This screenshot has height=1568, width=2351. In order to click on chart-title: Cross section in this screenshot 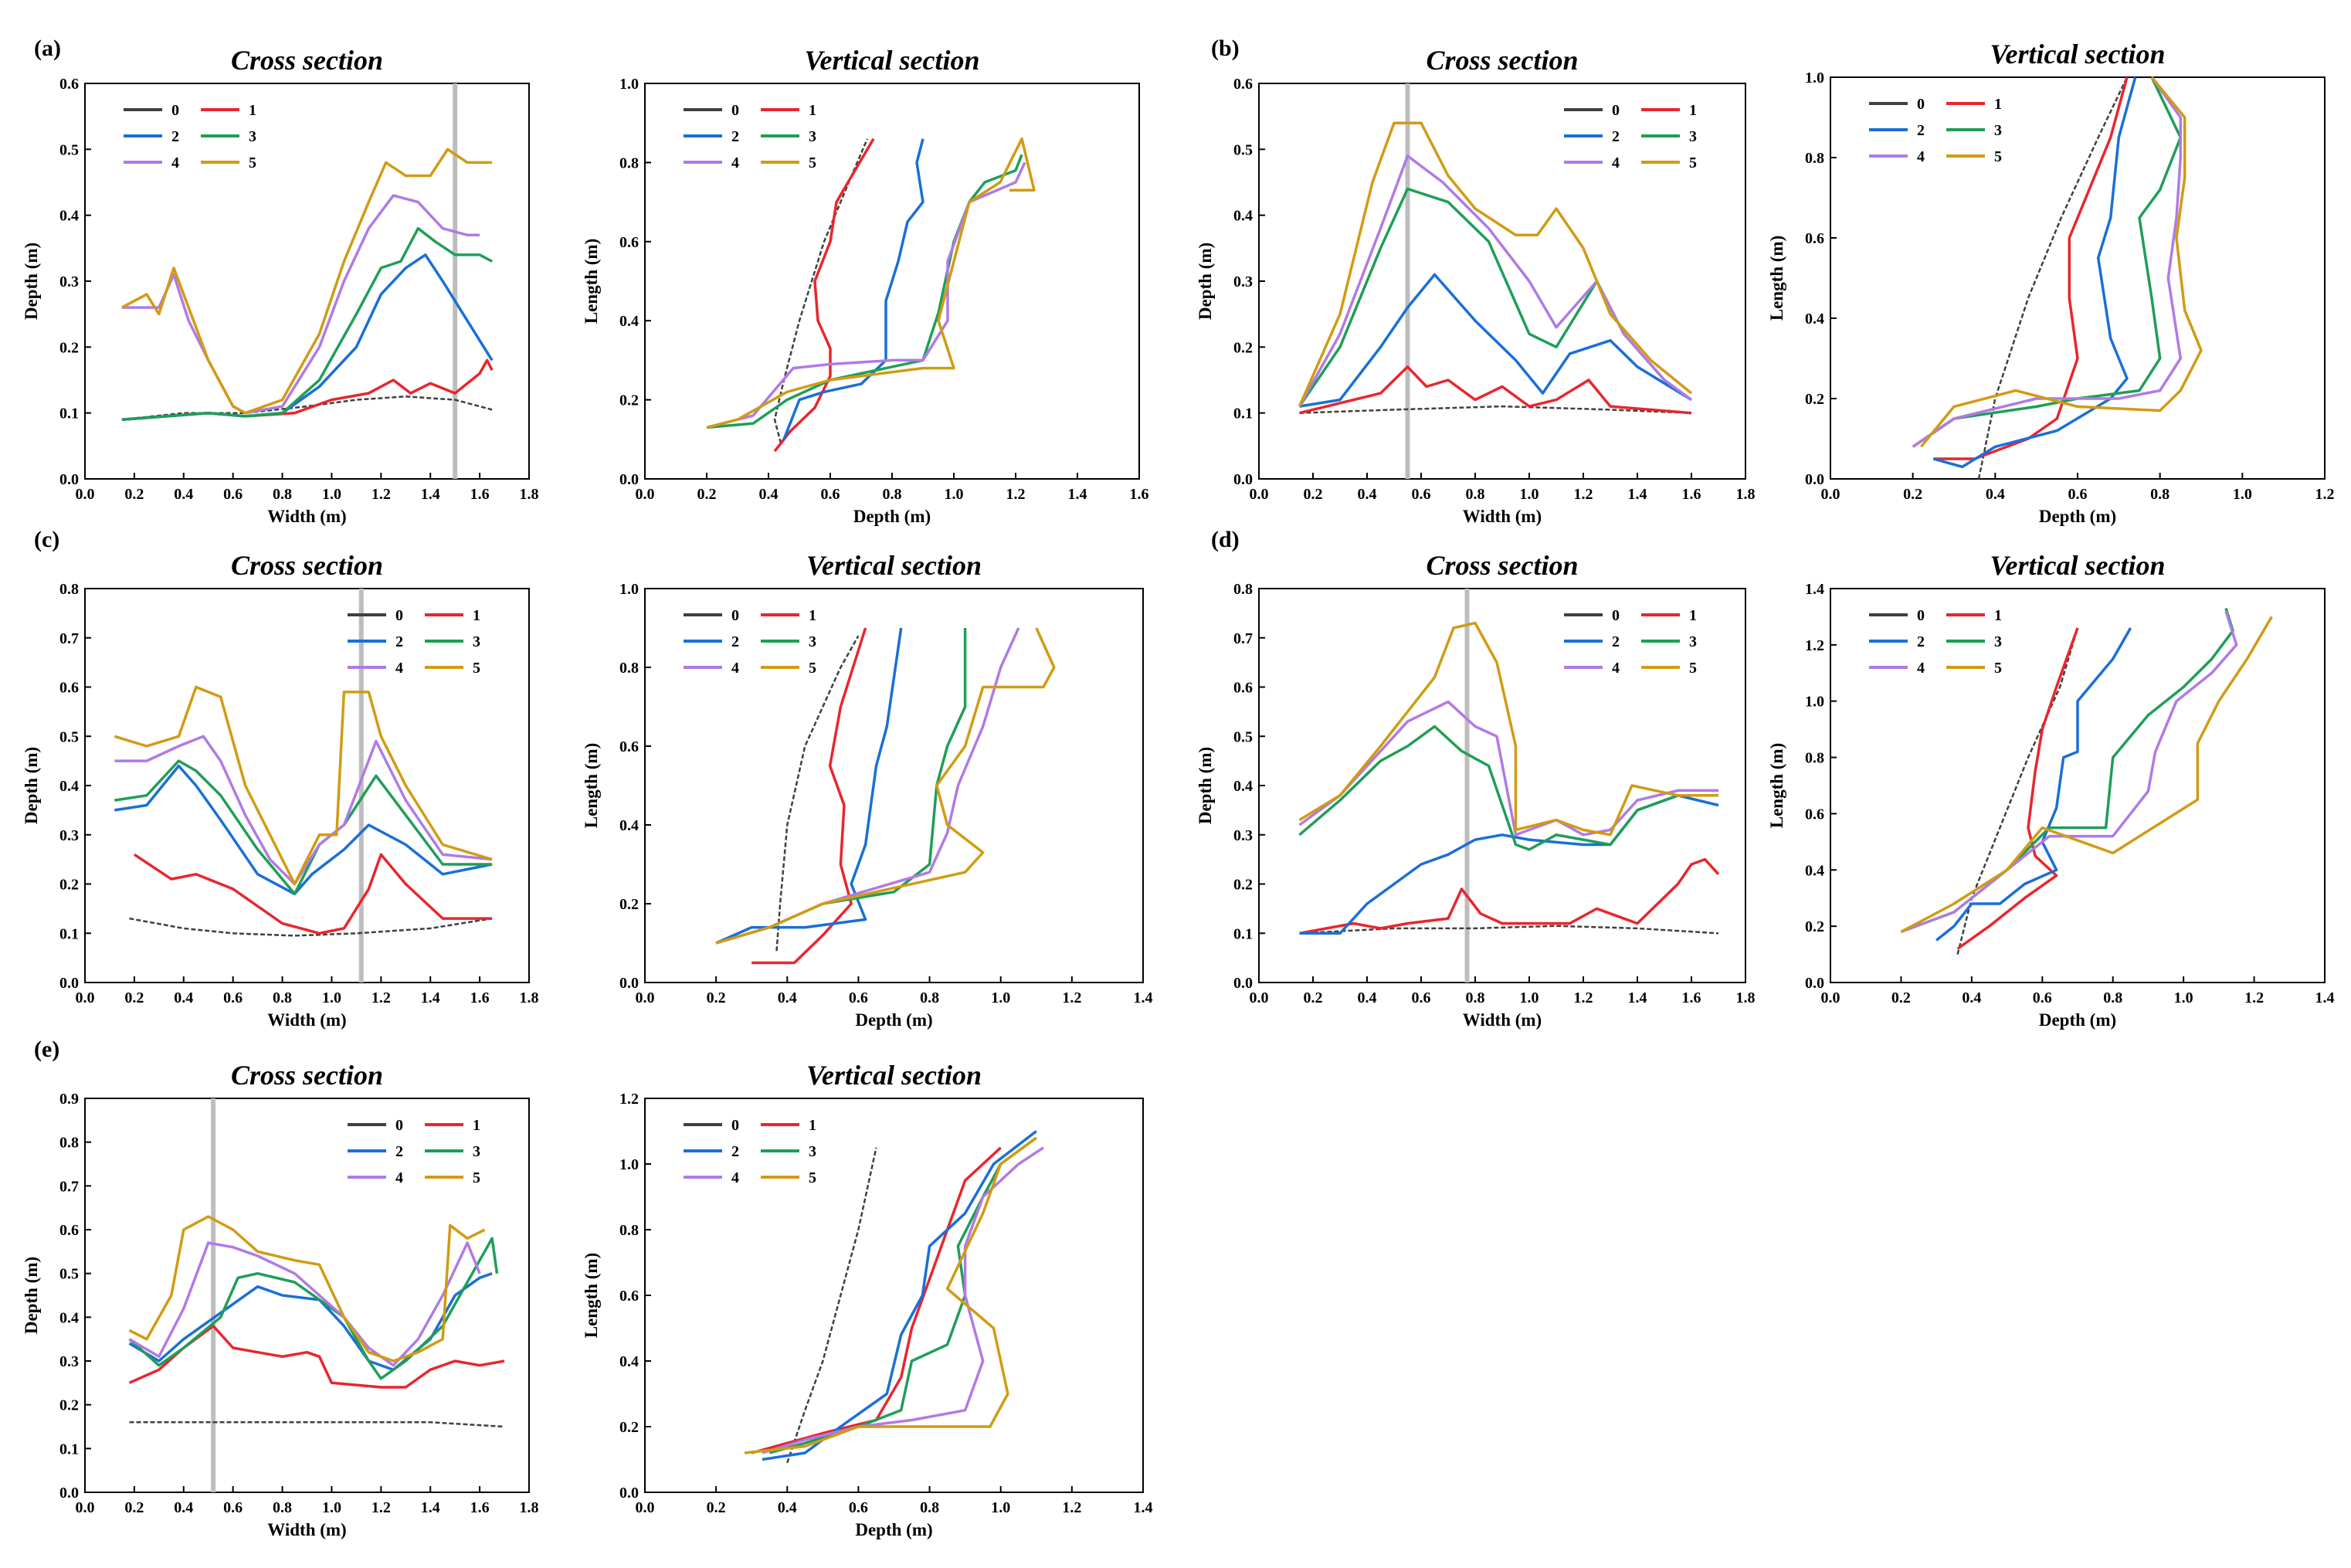, I will do `click(307, 565)`.